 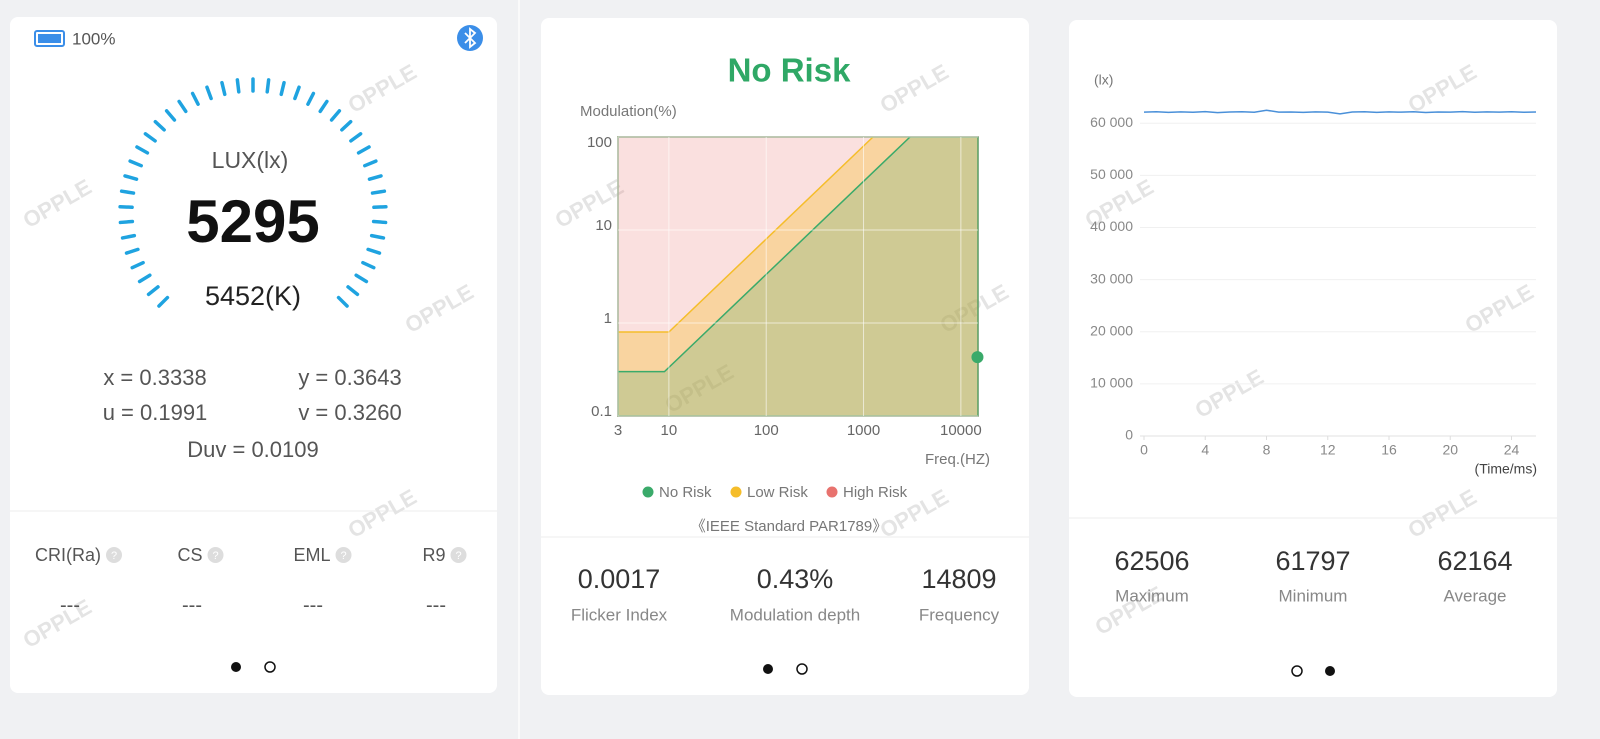 I want to click on y-tick-label: 1, so click(x=608, y=318).